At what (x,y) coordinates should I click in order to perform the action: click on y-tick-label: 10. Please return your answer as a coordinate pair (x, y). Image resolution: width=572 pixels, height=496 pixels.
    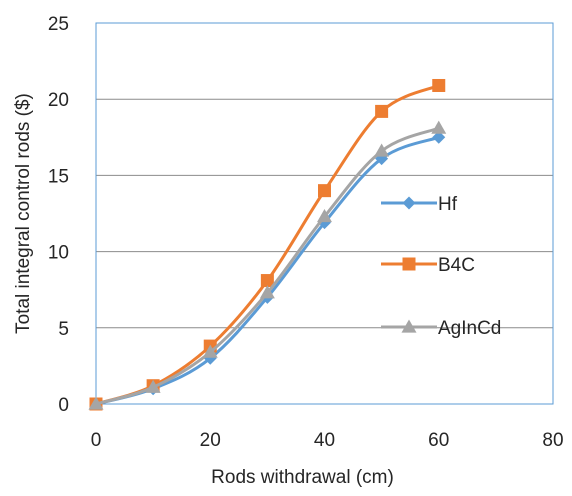
    Looking at the image, I should click on (58, 253).